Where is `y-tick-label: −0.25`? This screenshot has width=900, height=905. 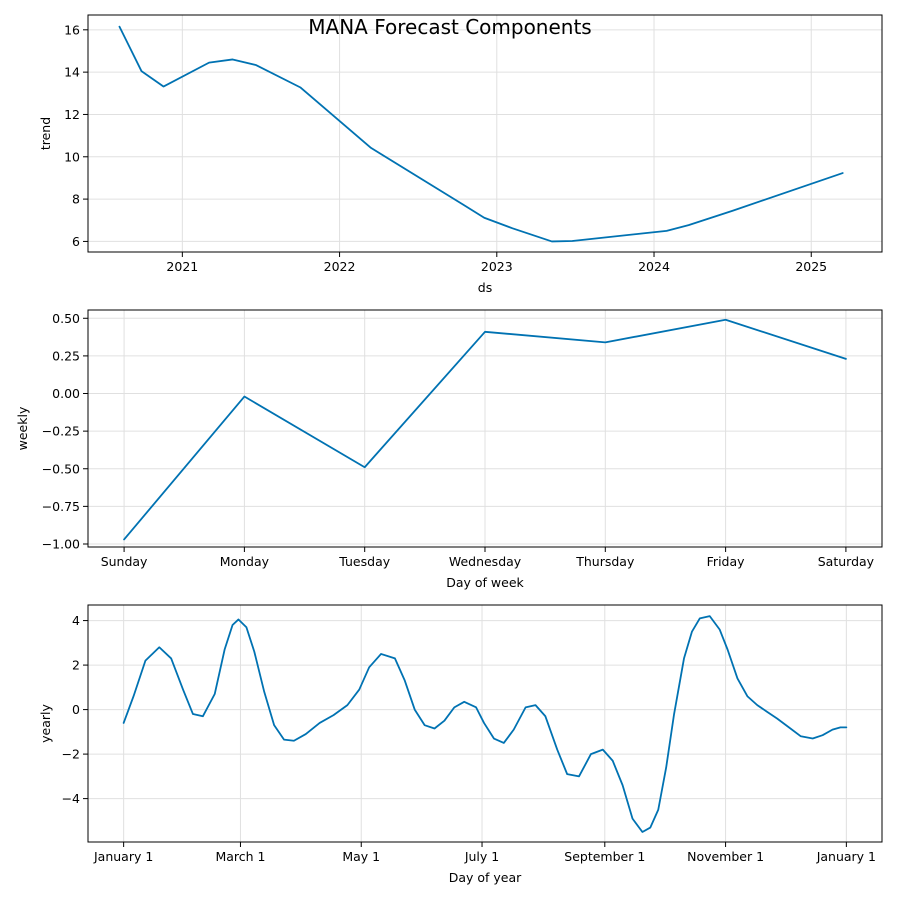
y-tick-label: −0.25 is located at coordinates (61, 431).